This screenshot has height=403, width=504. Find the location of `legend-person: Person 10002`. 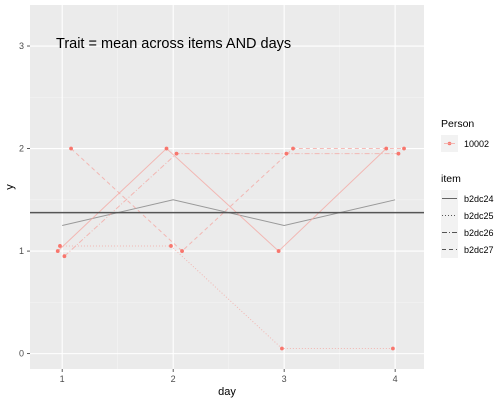

legend-person: Person 10002 is located at coordinates (465, 135).